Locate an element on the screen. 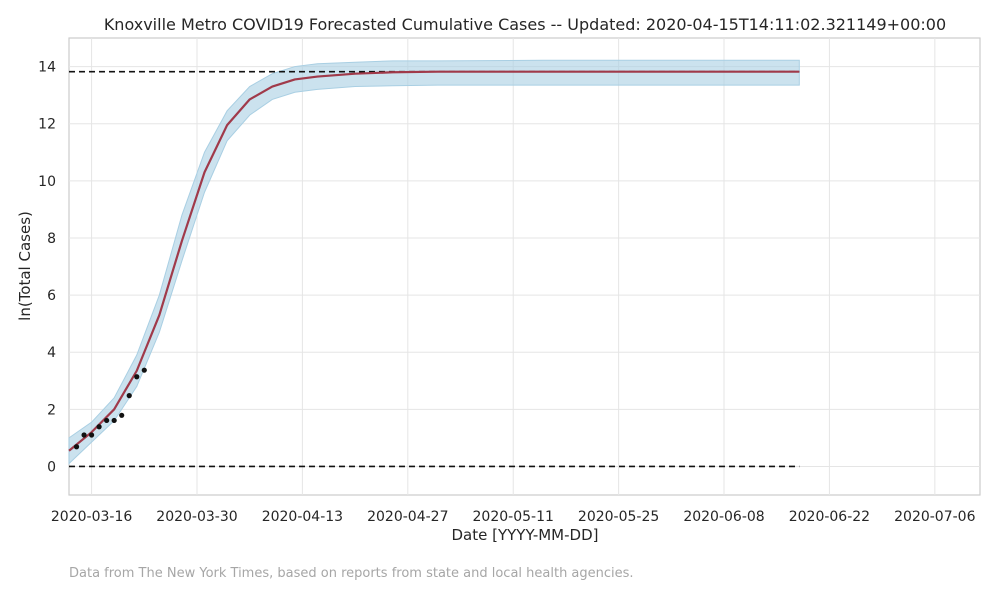 Image resolution: width=1000 pixels, height=600 pixels. observed-points is located at coordinates (110, 408).